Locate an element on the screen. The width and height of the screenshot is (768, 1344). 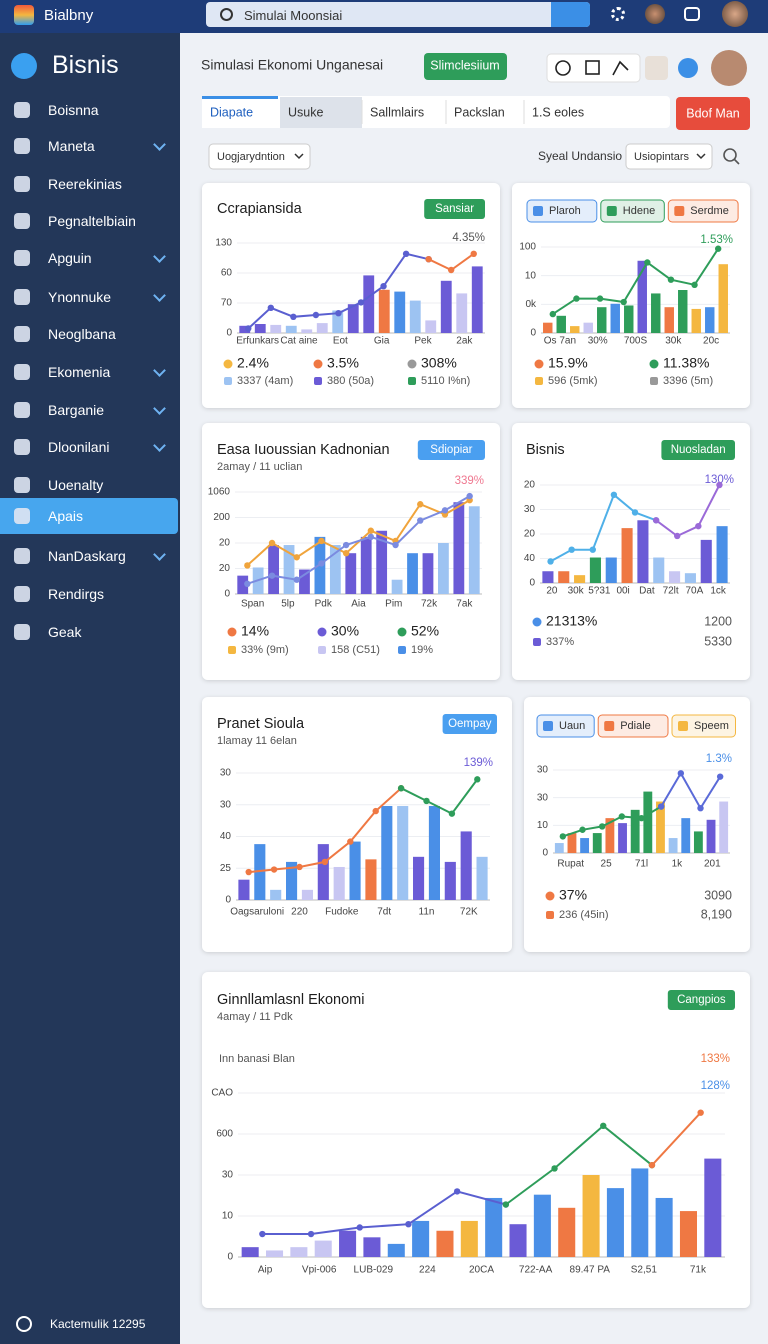
search-button is located at coordinates (570, 14).